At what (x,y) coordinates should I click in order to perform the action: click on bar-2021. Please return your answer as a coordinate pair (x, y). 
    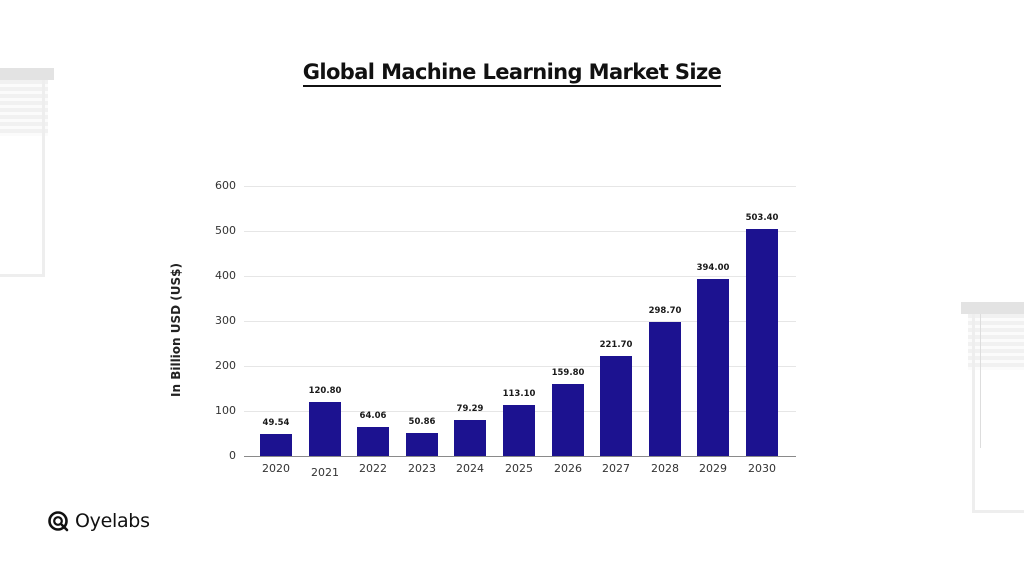
    Looking at the image, I should click on (325, 429).